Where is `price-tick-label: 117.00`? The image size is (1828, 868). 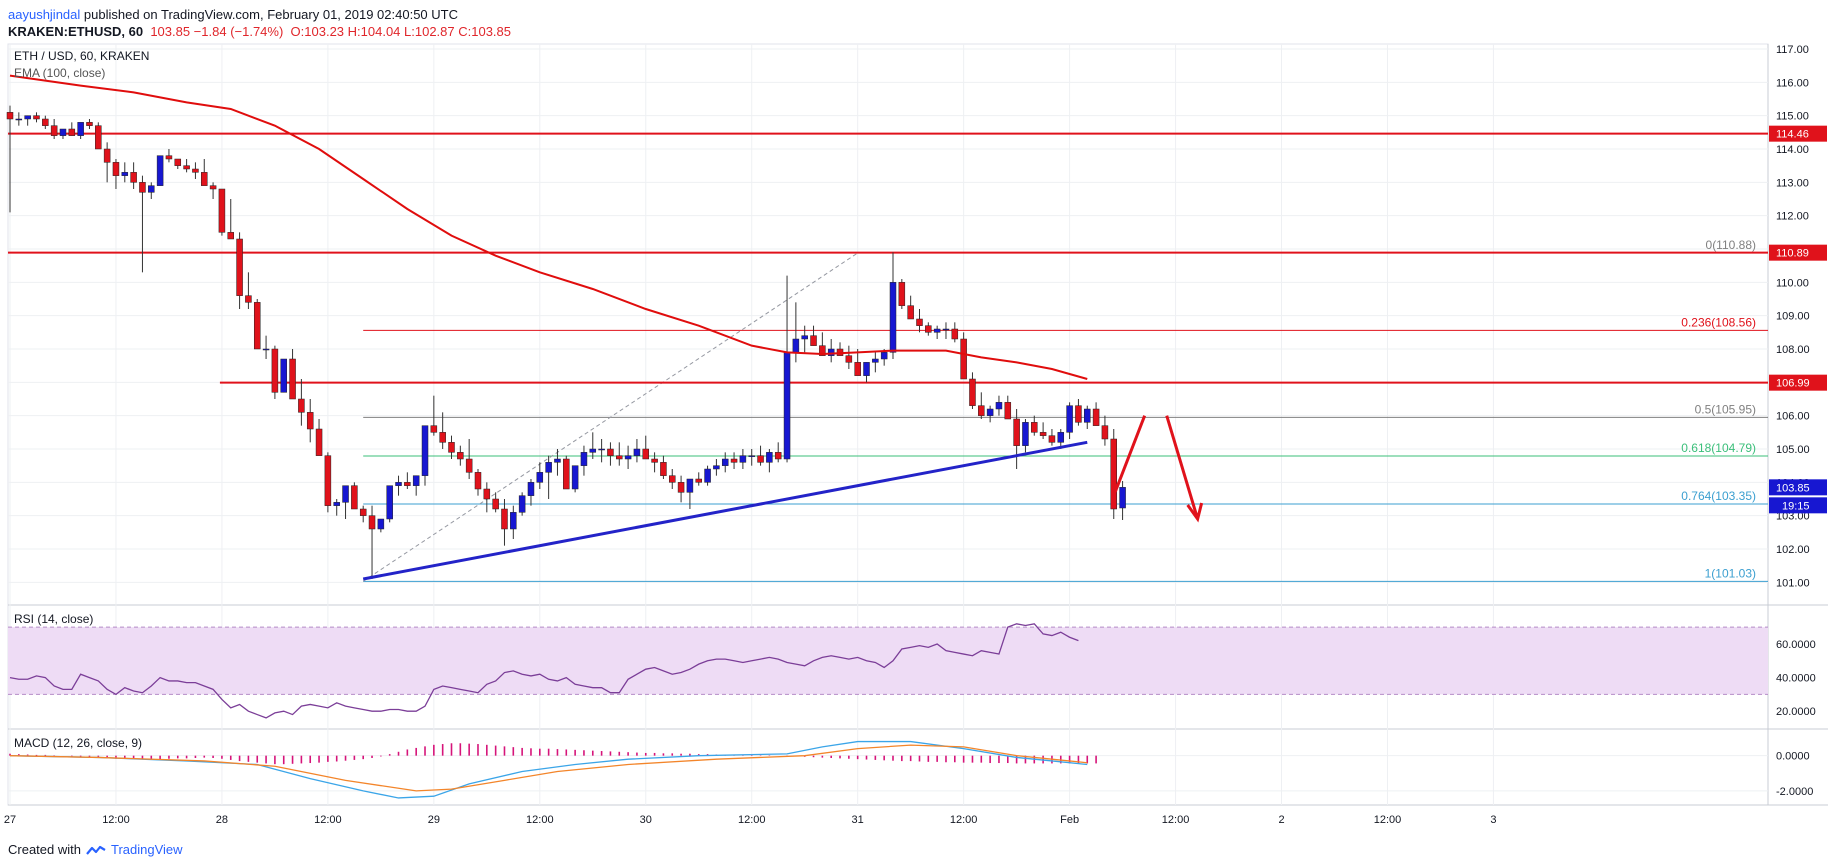 price-tick-label: 117.00 is located at coordinates (1792, 50).